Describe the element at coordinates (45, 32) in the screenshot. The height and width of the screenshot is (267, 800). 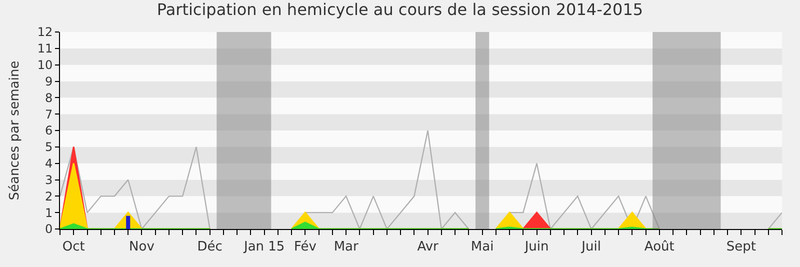
I see `y-tick-label: 12` at that location.